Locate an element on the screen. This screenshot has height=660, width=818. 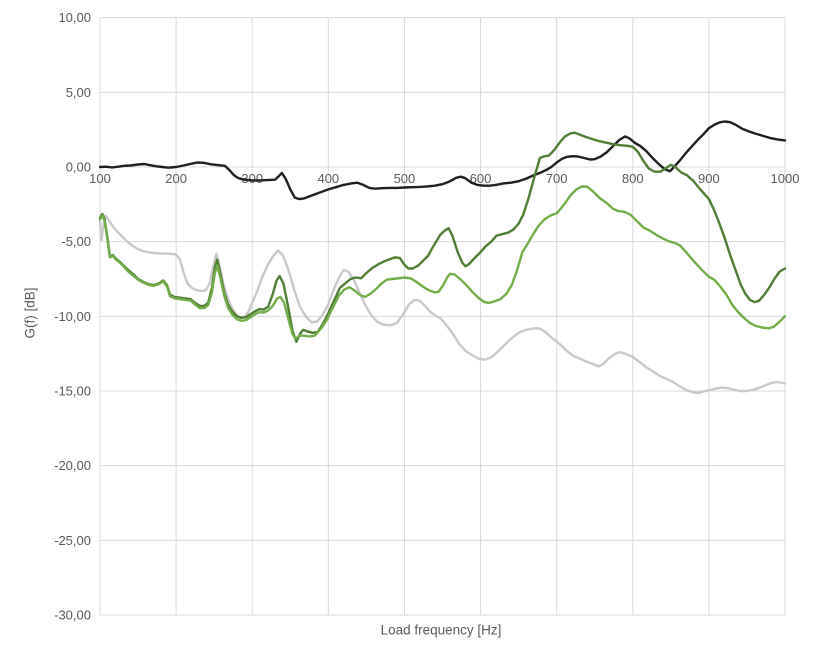
y-tick-label: -25,00 is located at coordinates (72, 540).